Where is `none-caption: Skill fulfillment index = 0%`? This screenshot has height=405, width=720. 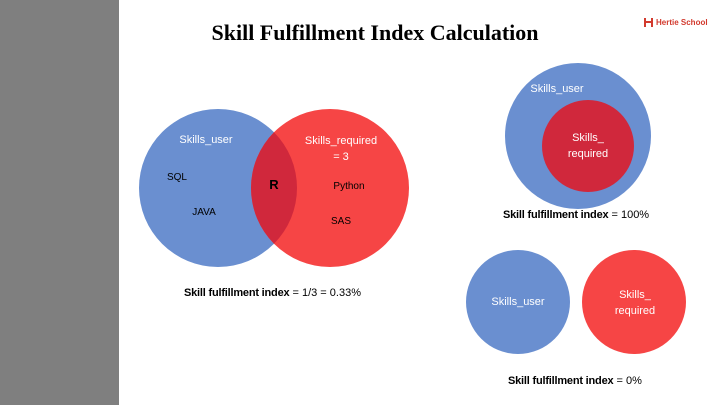 none-caption: Skill fulfillment index = 0% is located at coordinates (575, 381).